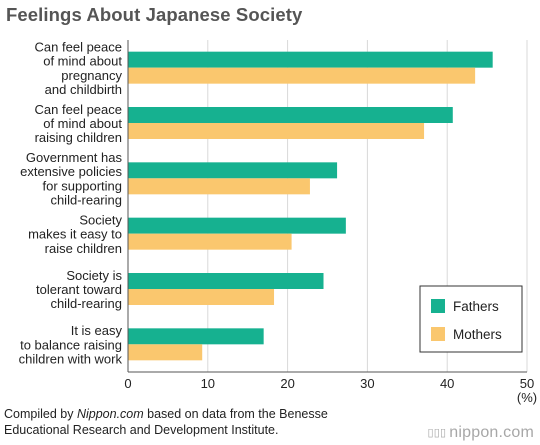 The image size is (540, 445). What do you see at coordinates (471, 319) in the screenshot?
I see `legend-box` at bounding box center [471, 319].